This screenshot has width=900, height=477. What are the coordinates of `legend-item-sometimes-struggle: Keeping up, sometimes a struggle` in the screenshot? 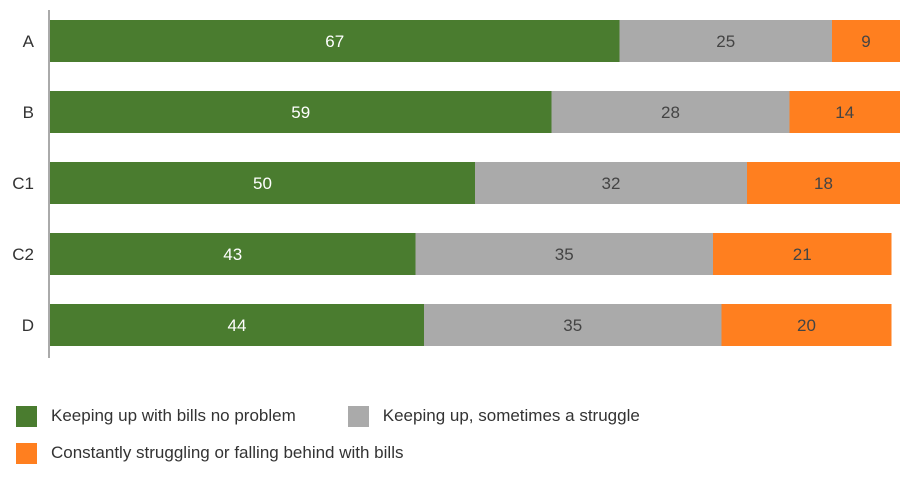 It's located at (494, 416).